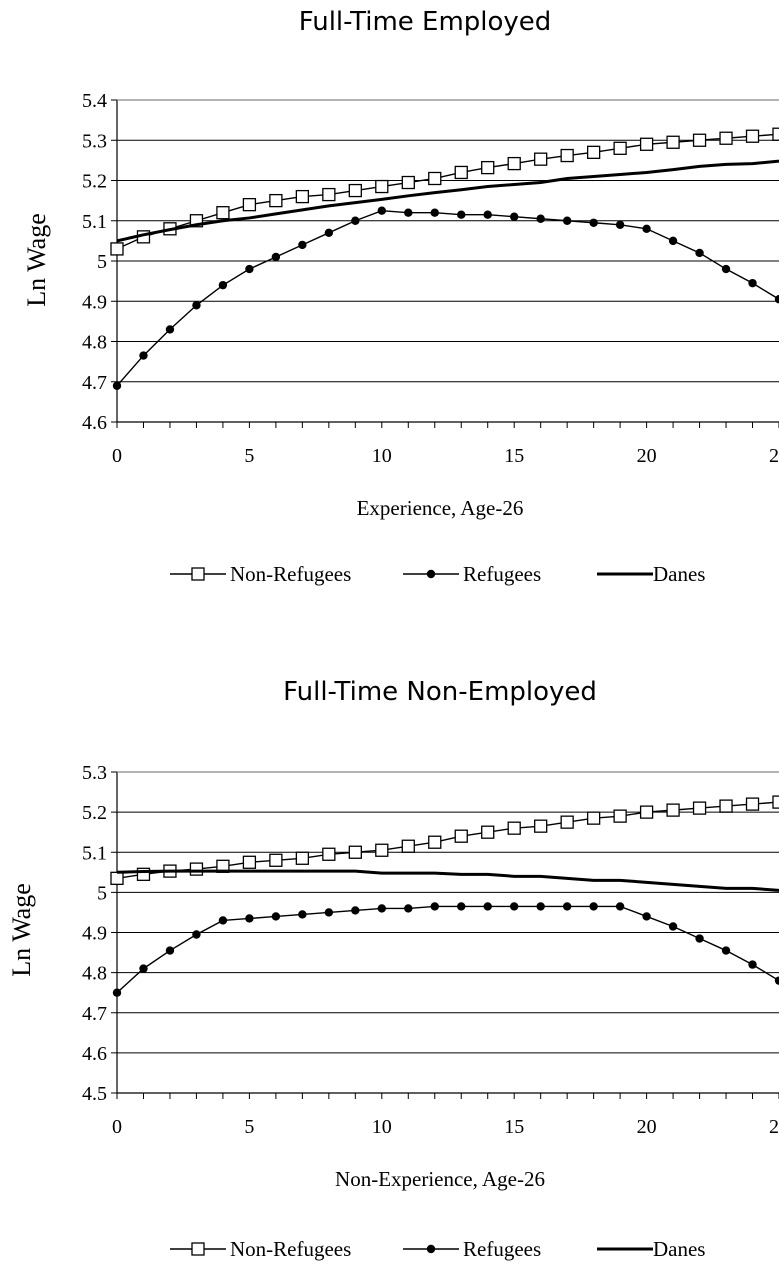 The height and width of the screenshot is (1276, 779). Describe the element at coordinates (647, 1127) in the screenshot. I see `x-tick-label: 20` at that location.